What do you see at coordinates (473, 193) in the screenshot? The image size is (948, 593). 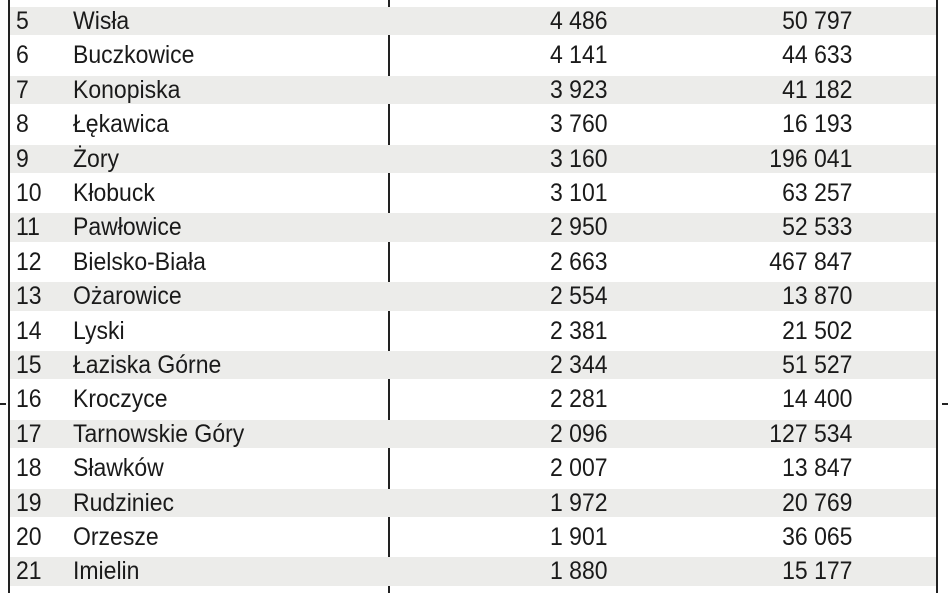 I see `table-row: 10 Kłobuck 3 101 63 257` at bounding box center [473, 193].